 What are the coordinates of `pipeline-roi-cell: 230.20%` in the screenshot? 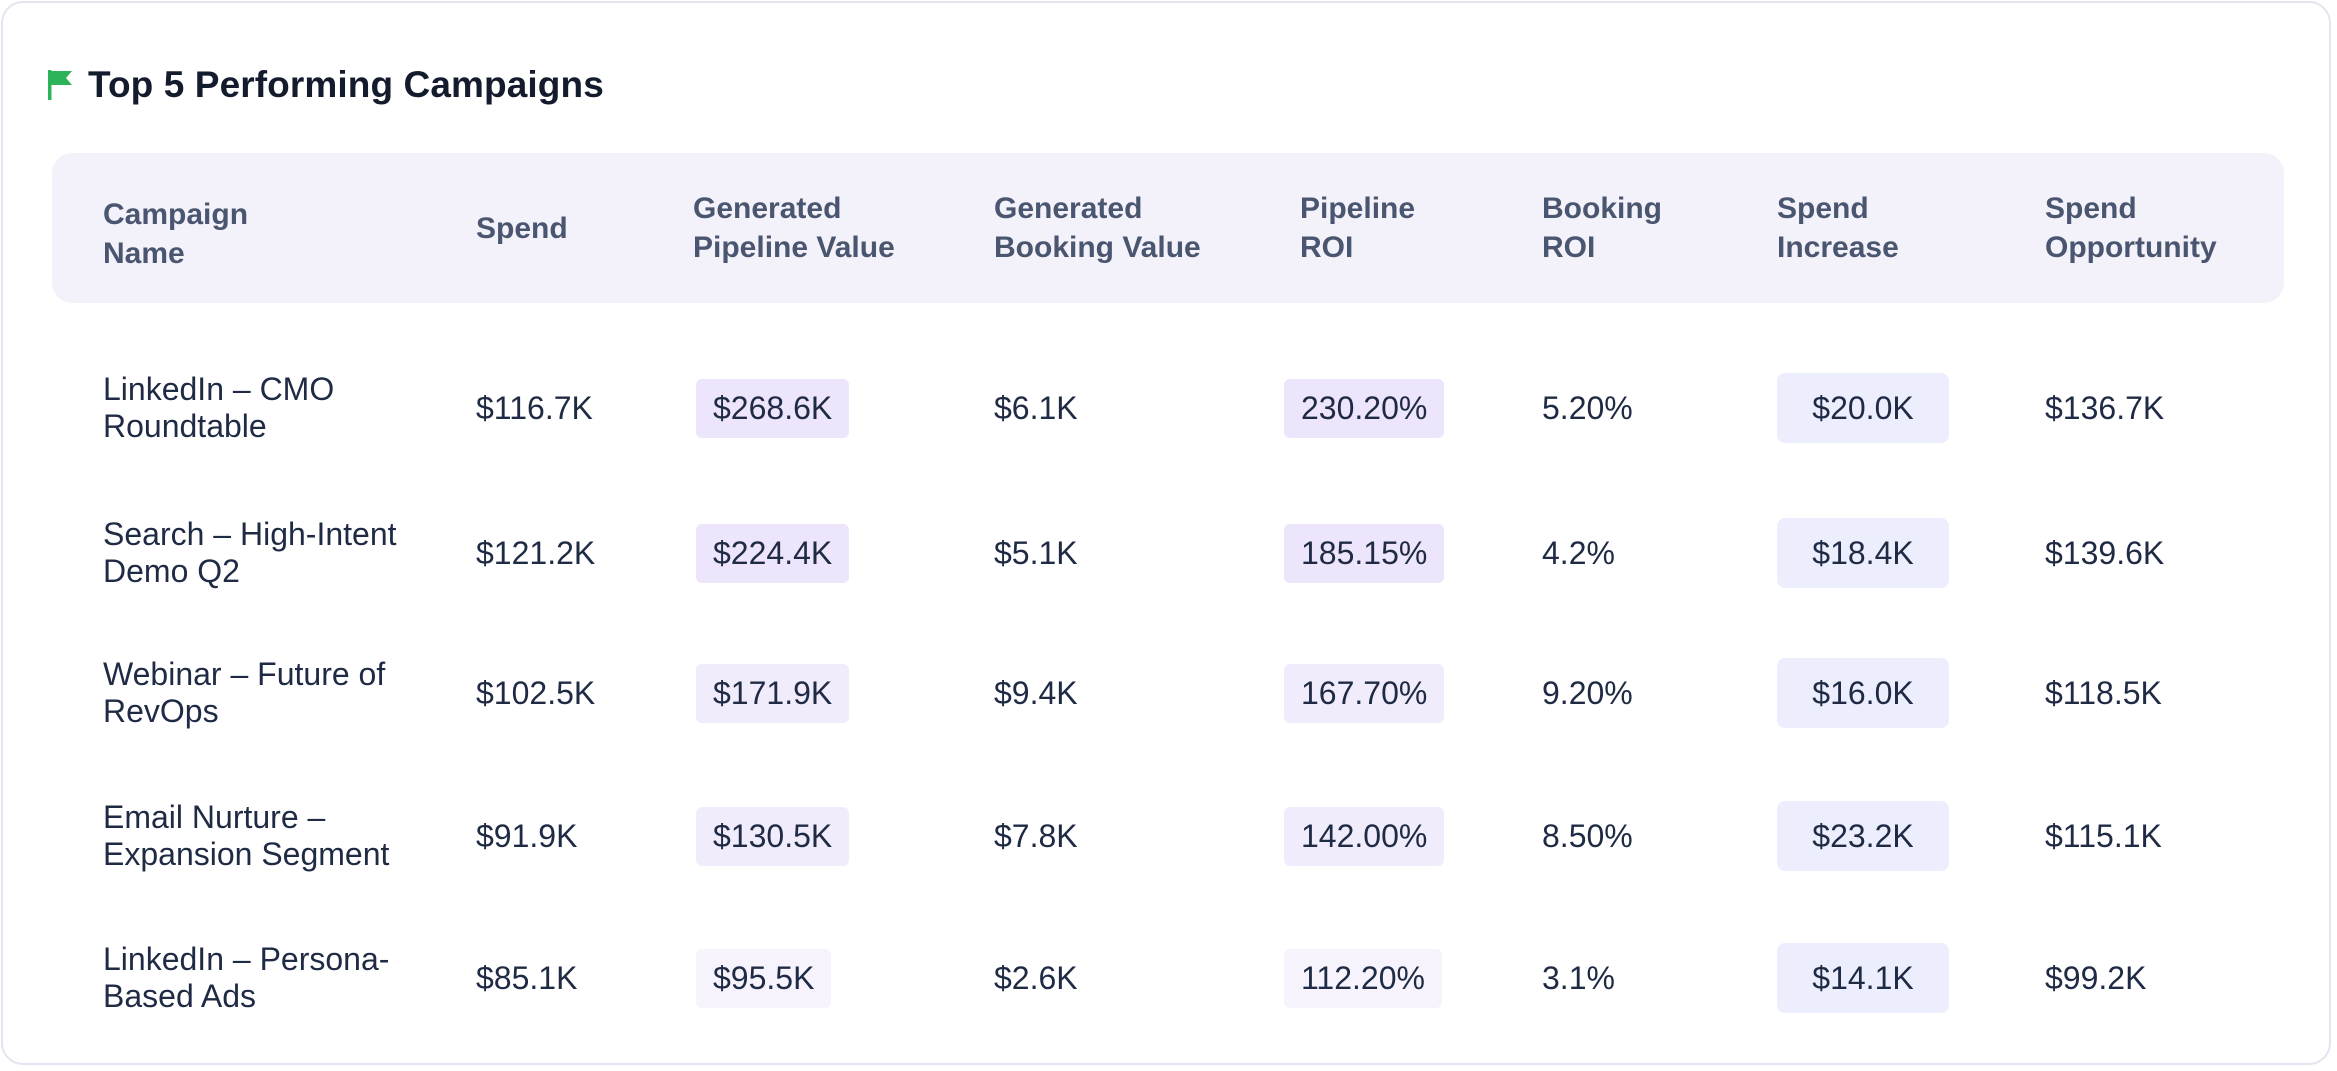 It's located at (1364, 408).